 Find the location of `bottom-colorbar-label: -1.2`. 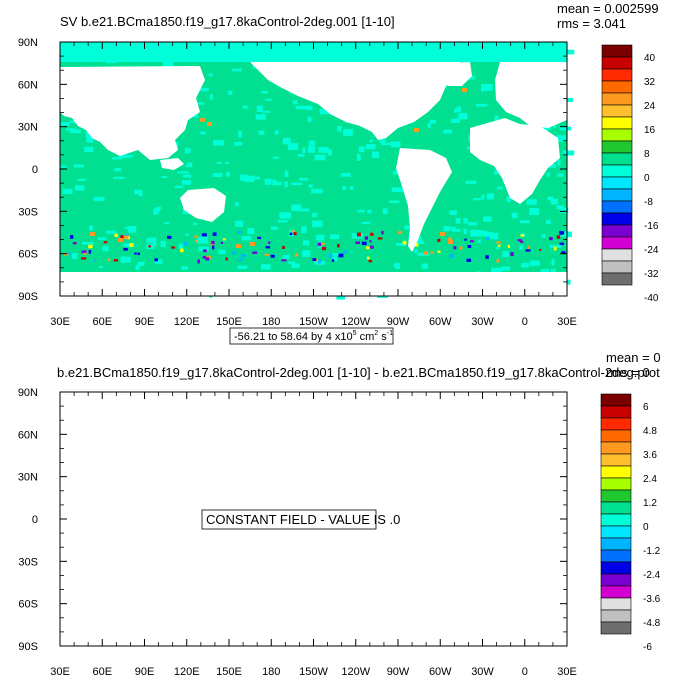

bottom-colorbar-label: -1.2 is located at coordinates (652, 551).